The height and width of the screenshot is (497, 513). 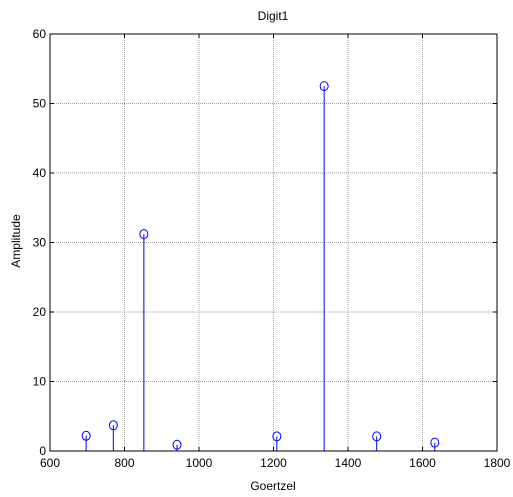 I want to click on y-tick-label: 50, so click(x=40, y=104).